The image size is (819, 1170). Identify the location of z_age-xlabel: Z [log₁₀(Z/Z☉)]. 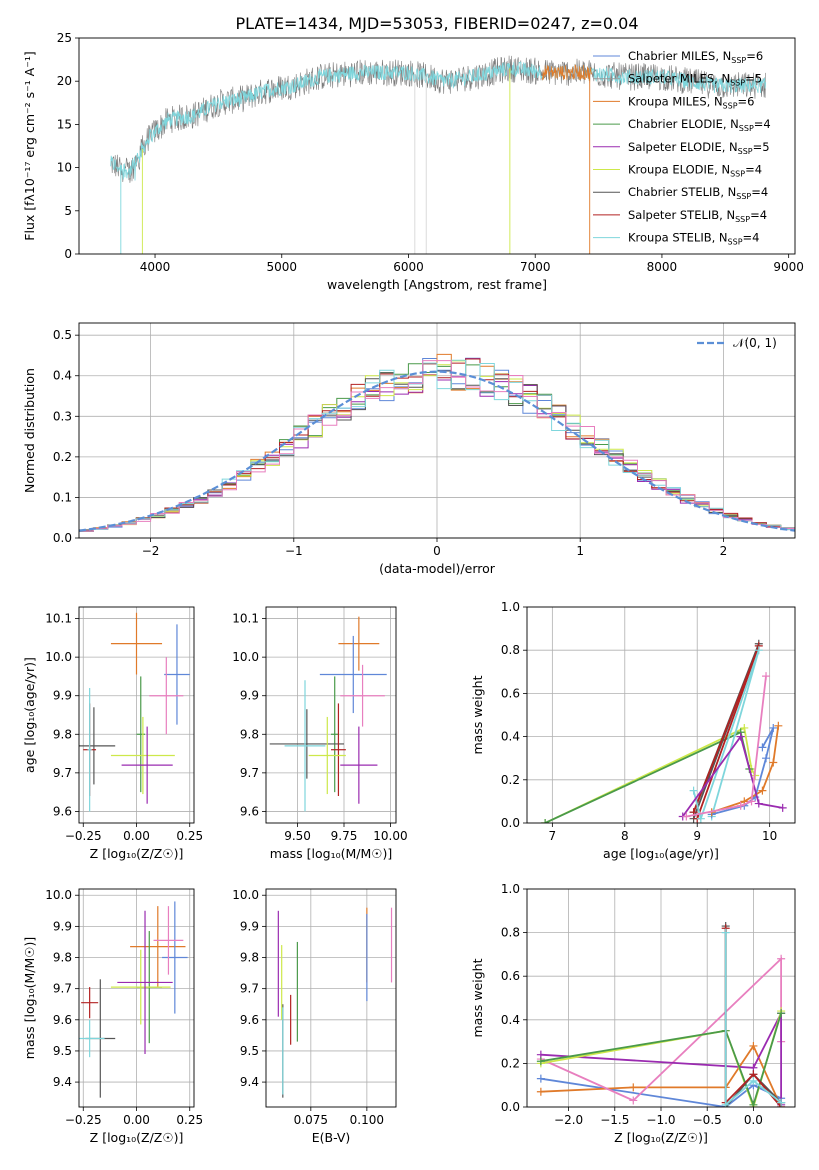
(137, 853).